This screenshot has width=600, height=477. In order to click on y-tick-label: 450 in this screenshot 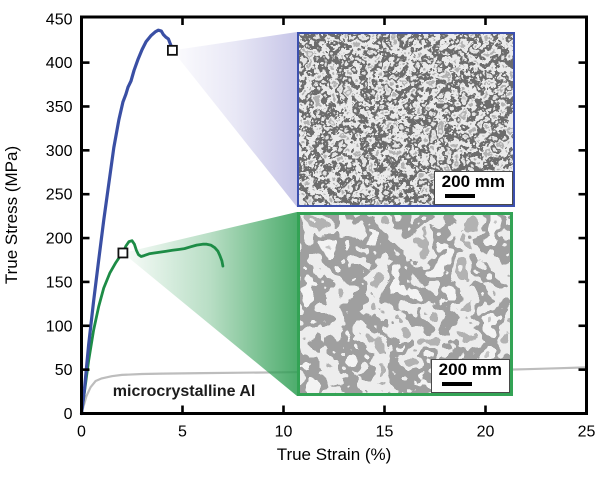, I will do `click(59, 19)`.